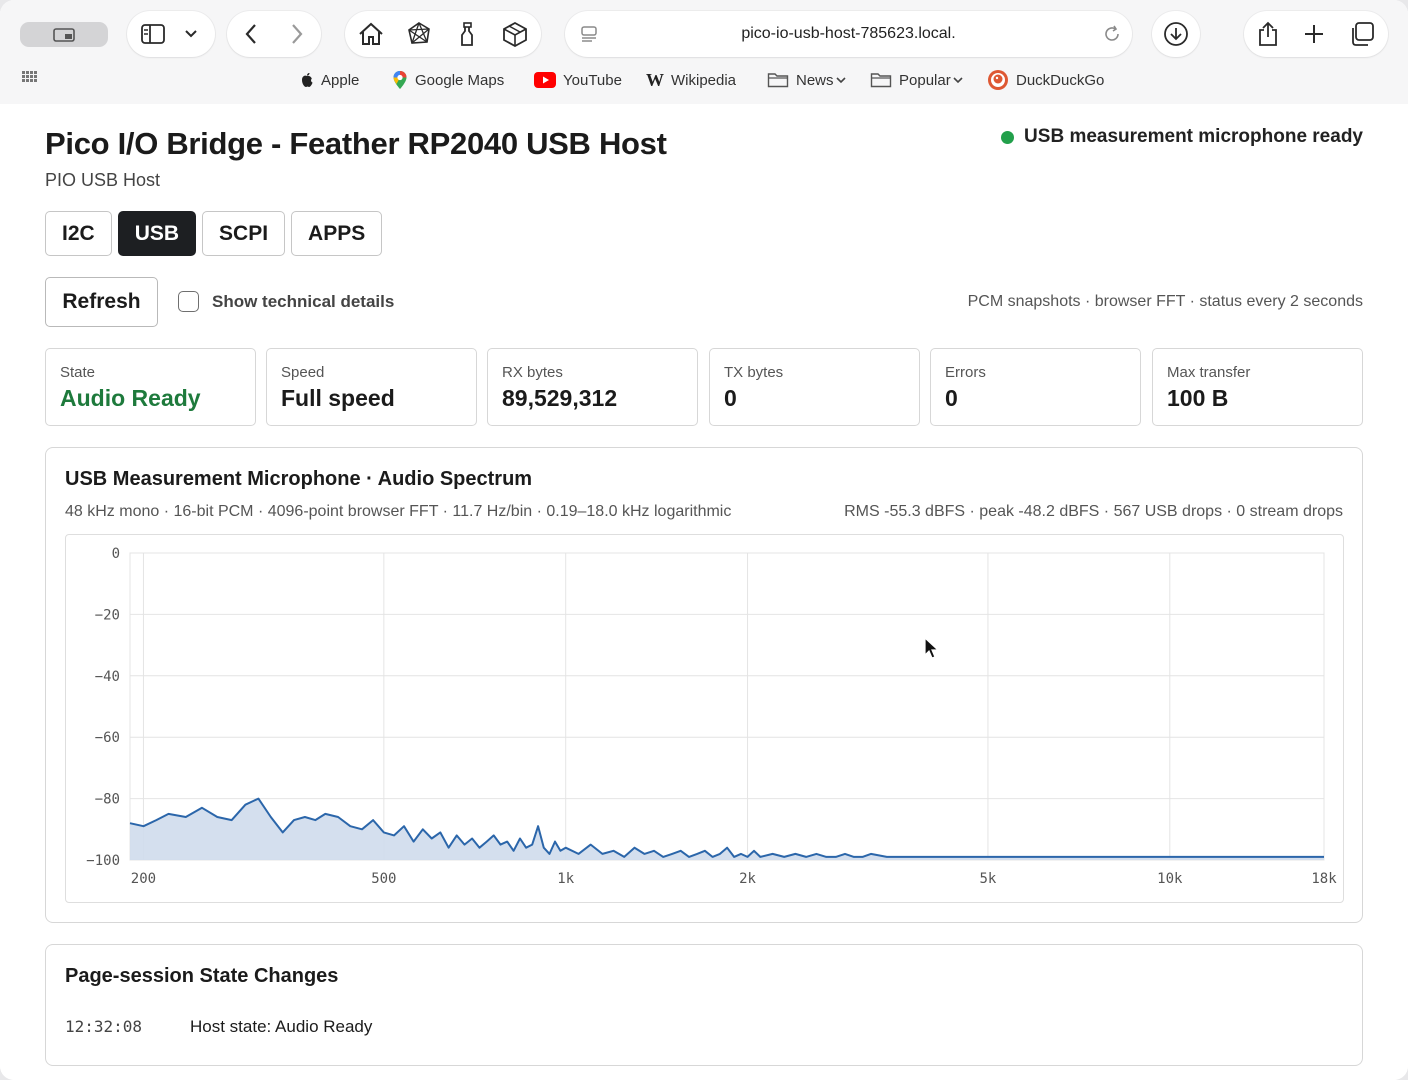  I want to click on downloads-group, so click(1176, 34).